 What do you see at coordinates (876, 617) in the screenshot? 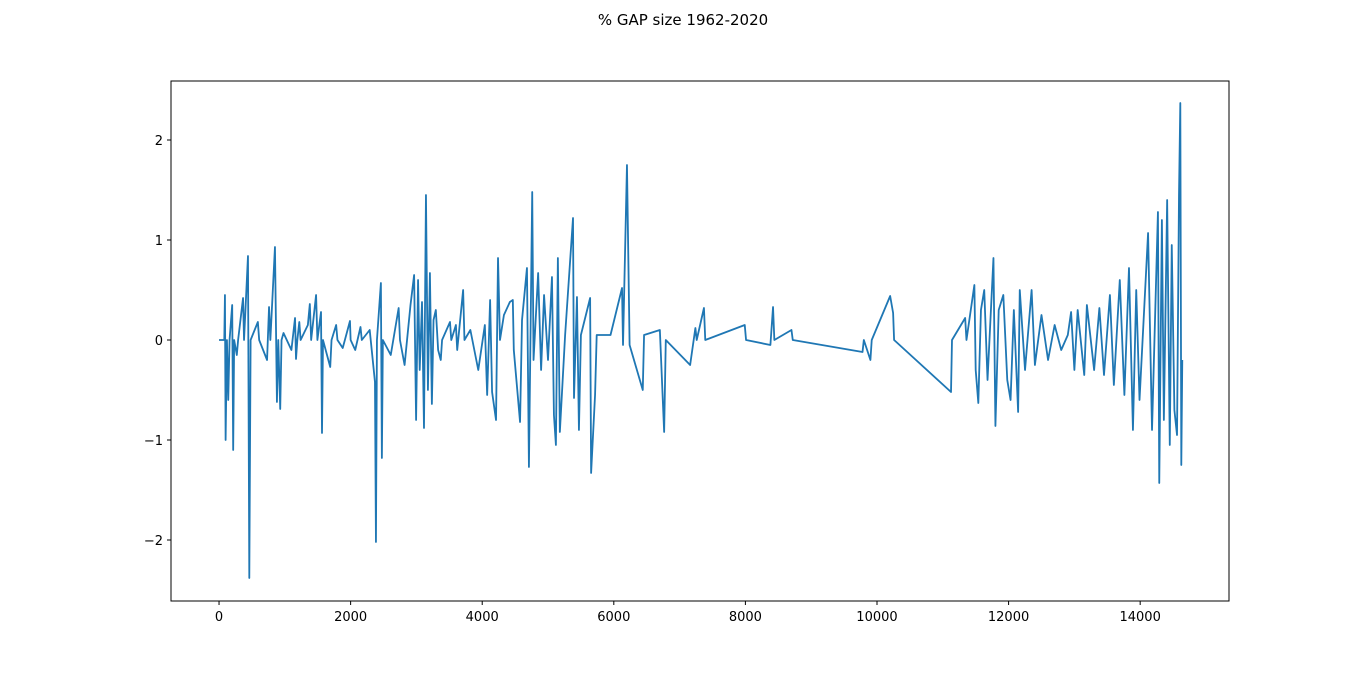
I see `x-tick-label: 10000` at bounding box center [876, 617].